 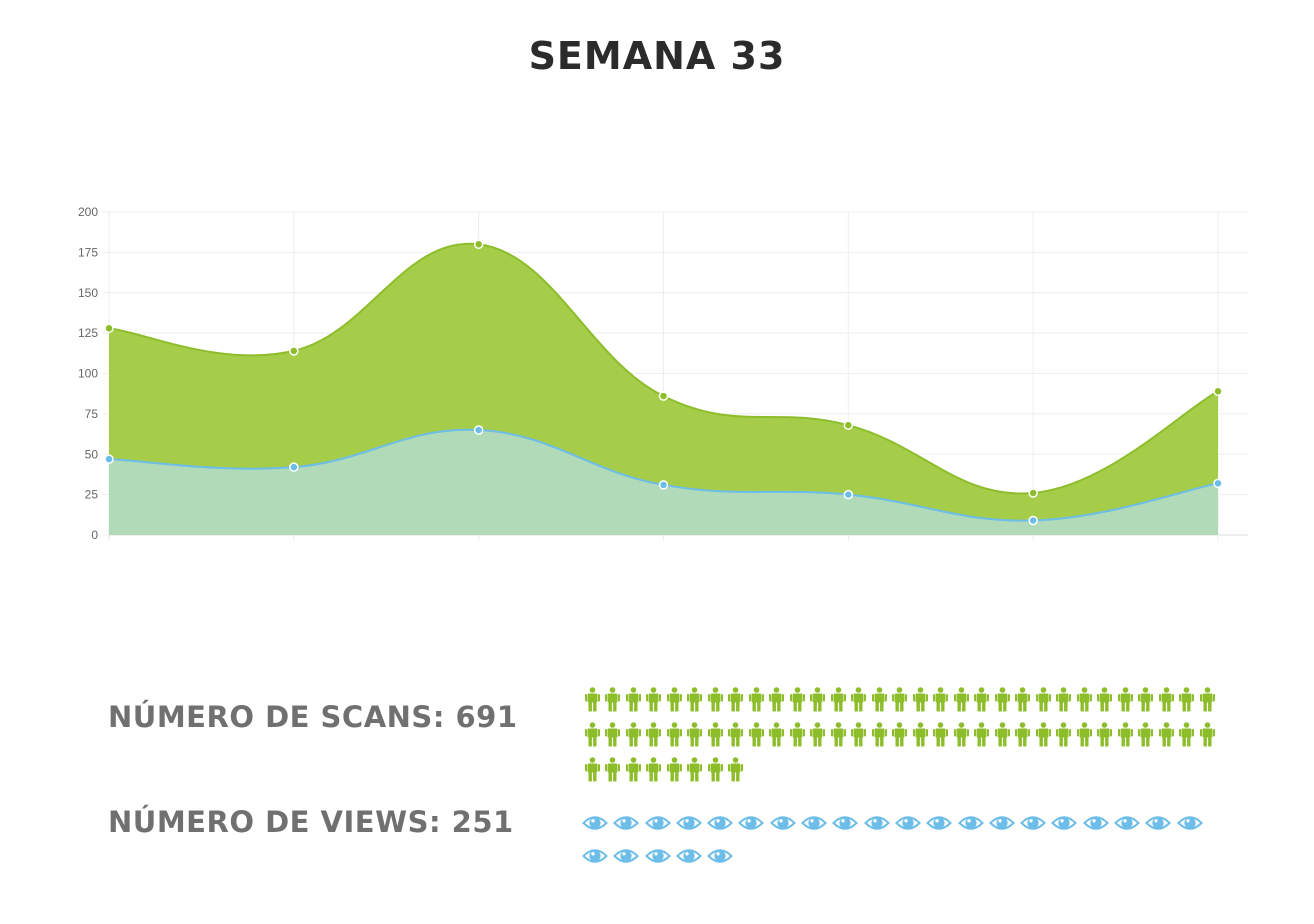 I want to click on y-tick-label: 200, so click(x=88, y=212).